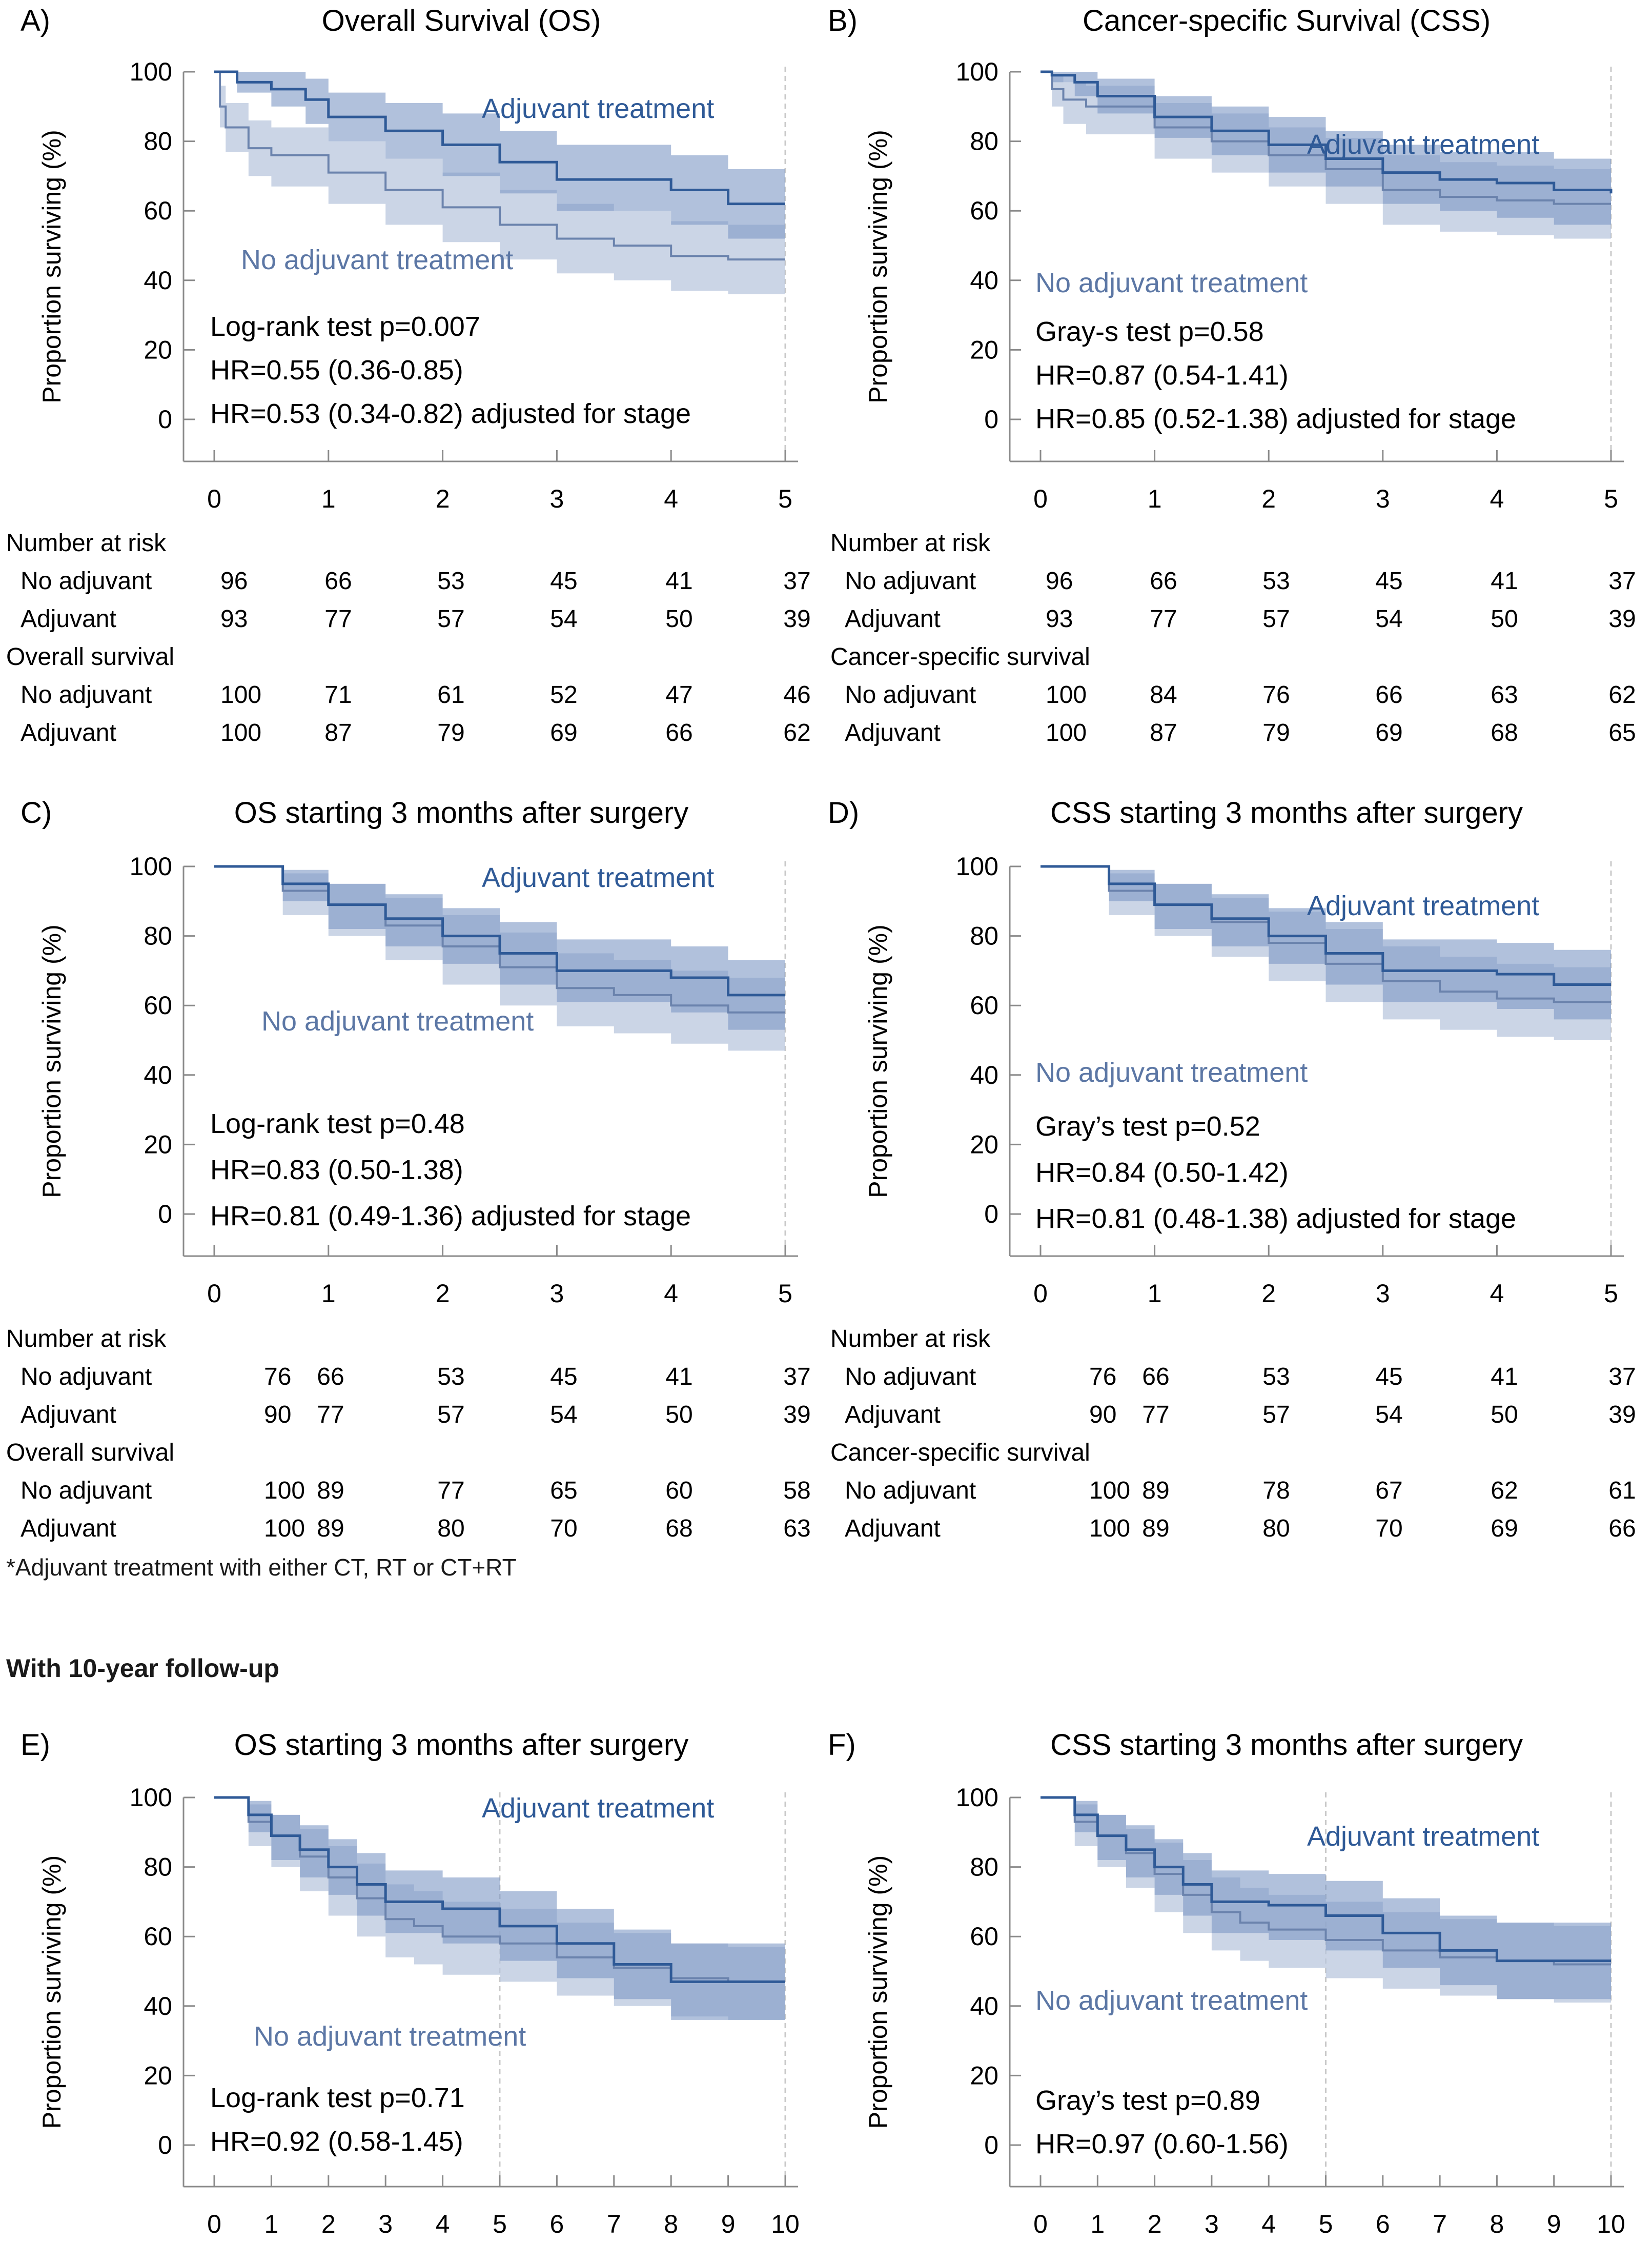  Describe the element at coordinates (158, 349) in the screenshot. I see `y-tick-label: 20` at that location.